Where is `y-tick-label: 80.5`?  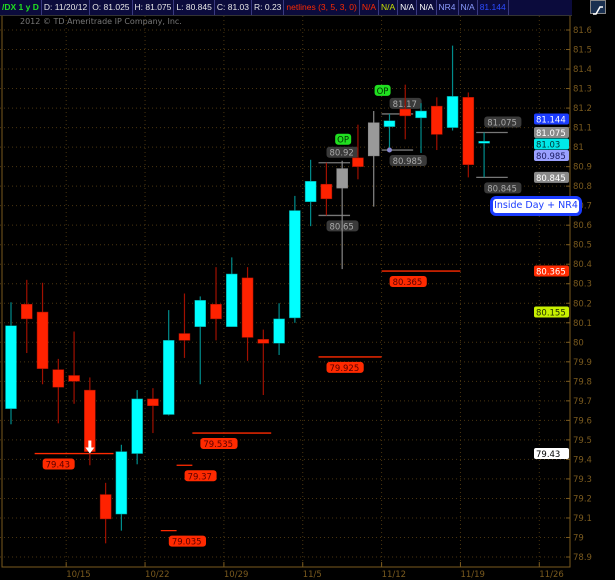
y-tick-label: 80.5 is located at coordinates (582, 246).